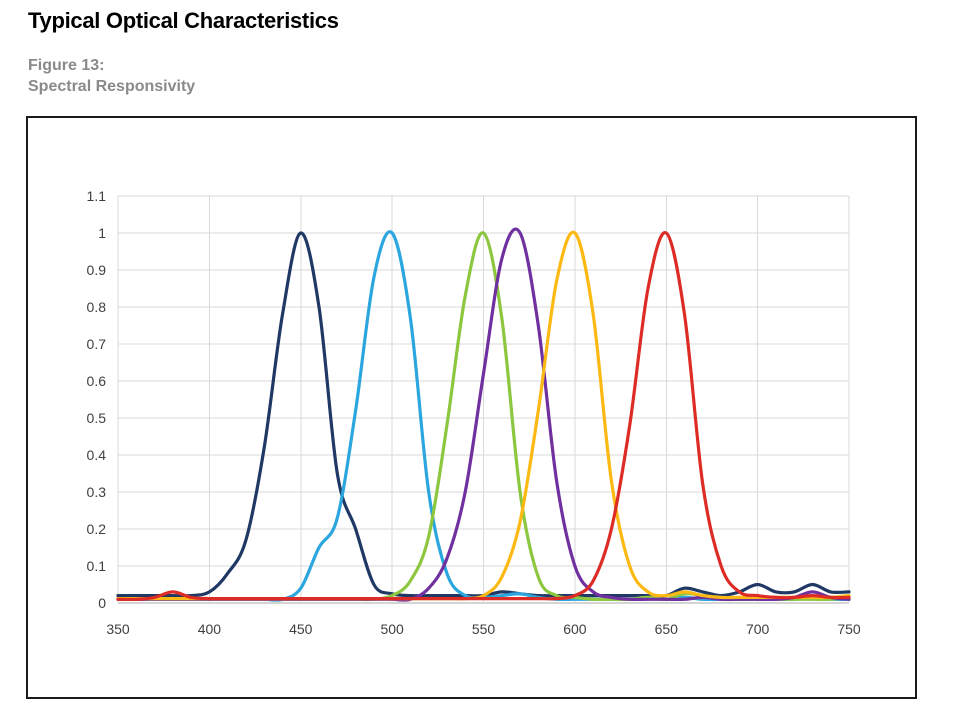 The height and width of the screenshot is (724, 955). What do you see at coordinates (667, 629) in the screenshot?
I see `x-tick-label: 650` at bounding box center [667, 629].